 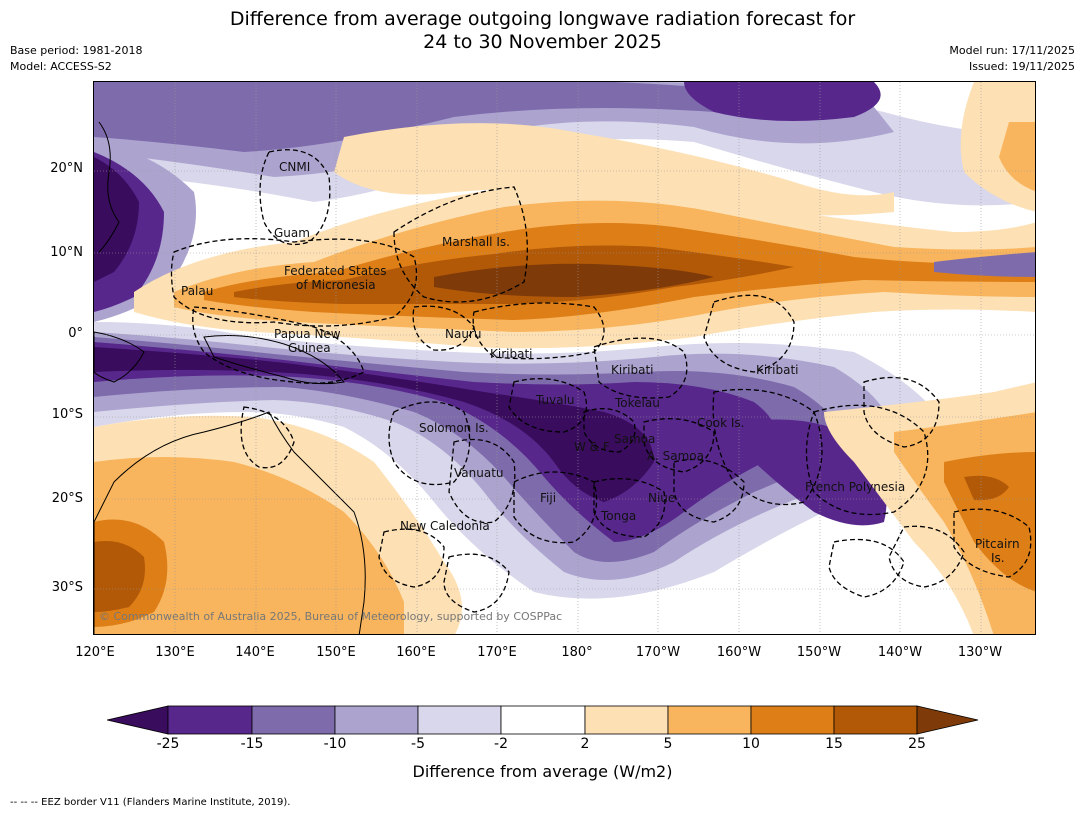 I want to click on lon-label-160e: 160°E, so click(x=416, y=652).